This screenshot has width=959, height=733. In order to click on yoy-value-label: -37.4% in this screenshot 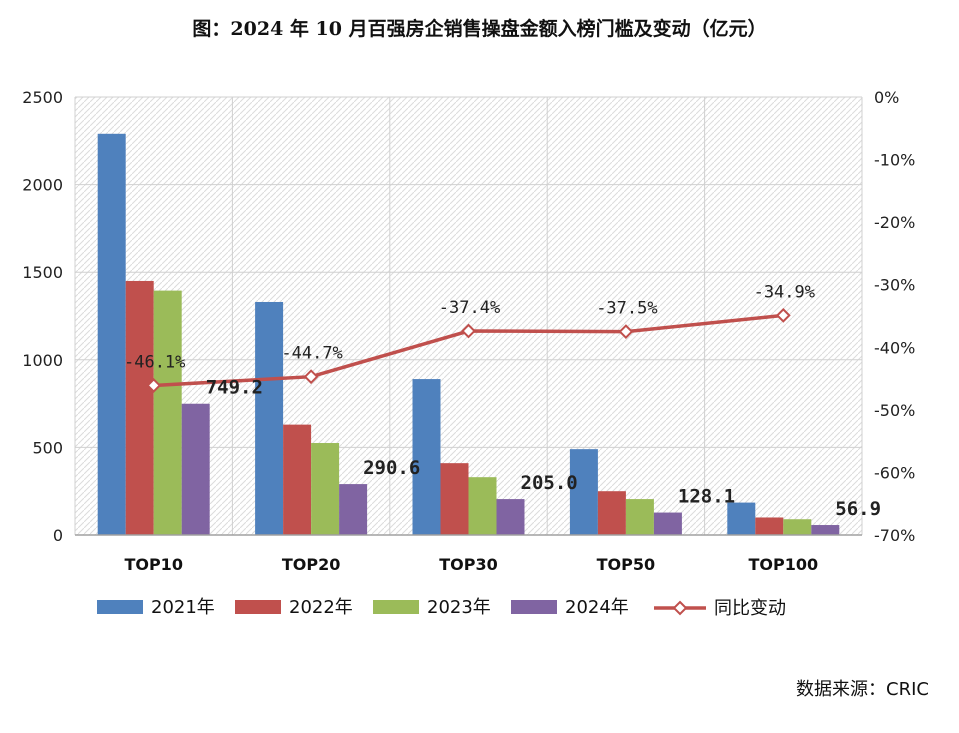, I will do `click(469, 308)`.